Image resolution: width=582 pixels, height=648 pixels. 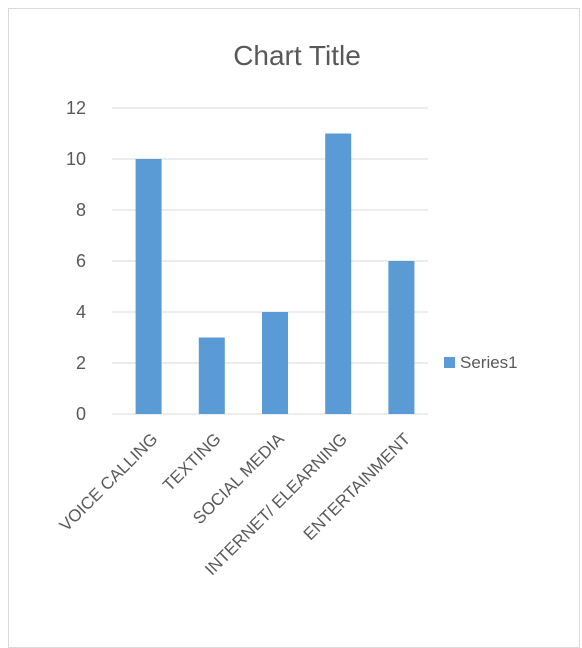 What do you see at coordinates (81, 312) in the screenshot?
I see `y-tick-label: 4` at bounding box center [81, 312].